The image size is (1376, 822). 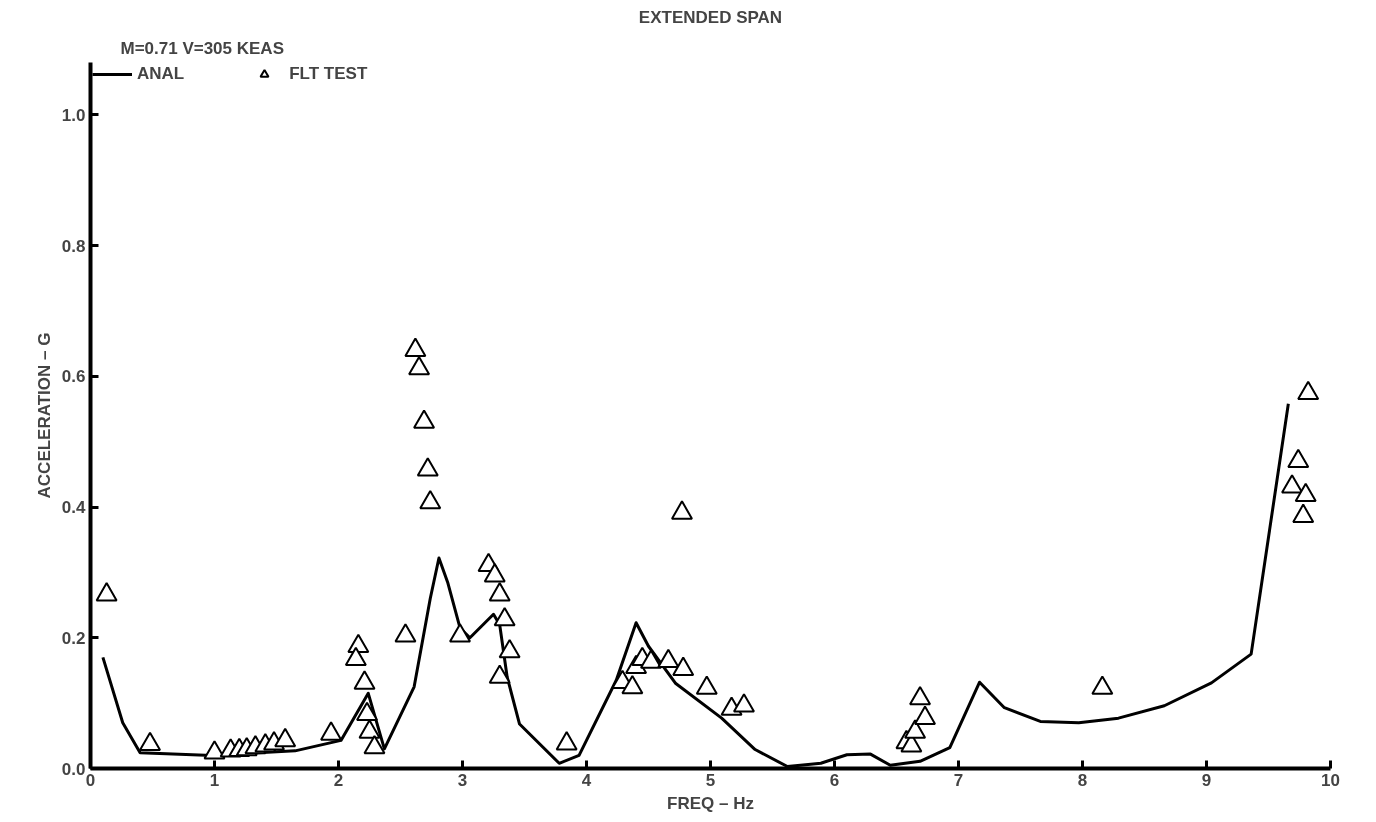 What do you see at coordinates (1206, 780) in the screenshot?
I see `x-tick-label: 9` at bounding box center [1206, 780].